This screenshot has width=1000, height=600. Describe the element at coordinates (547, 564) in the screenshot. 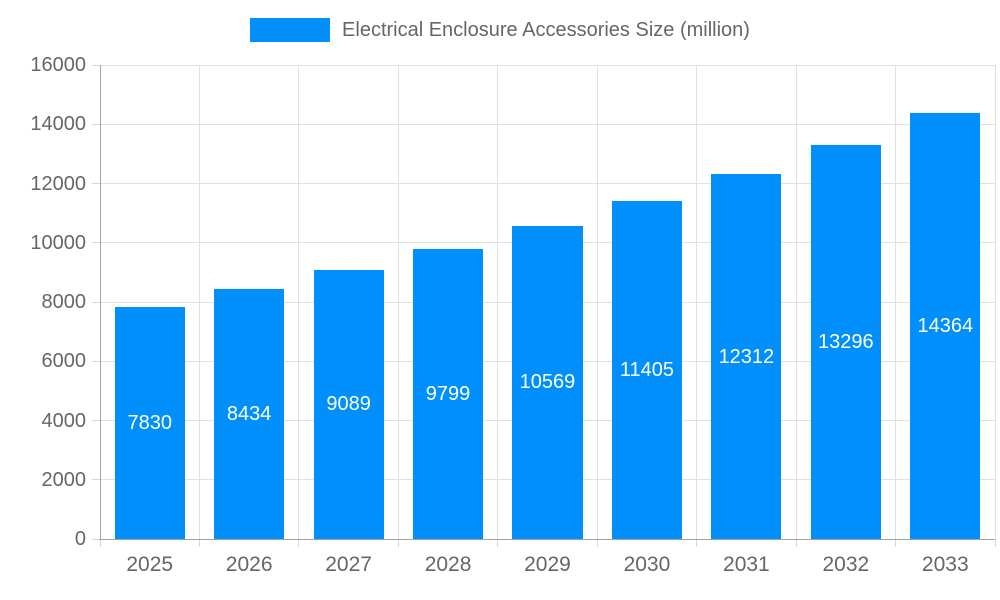

I see `x-axis-label: 2029` at that location.